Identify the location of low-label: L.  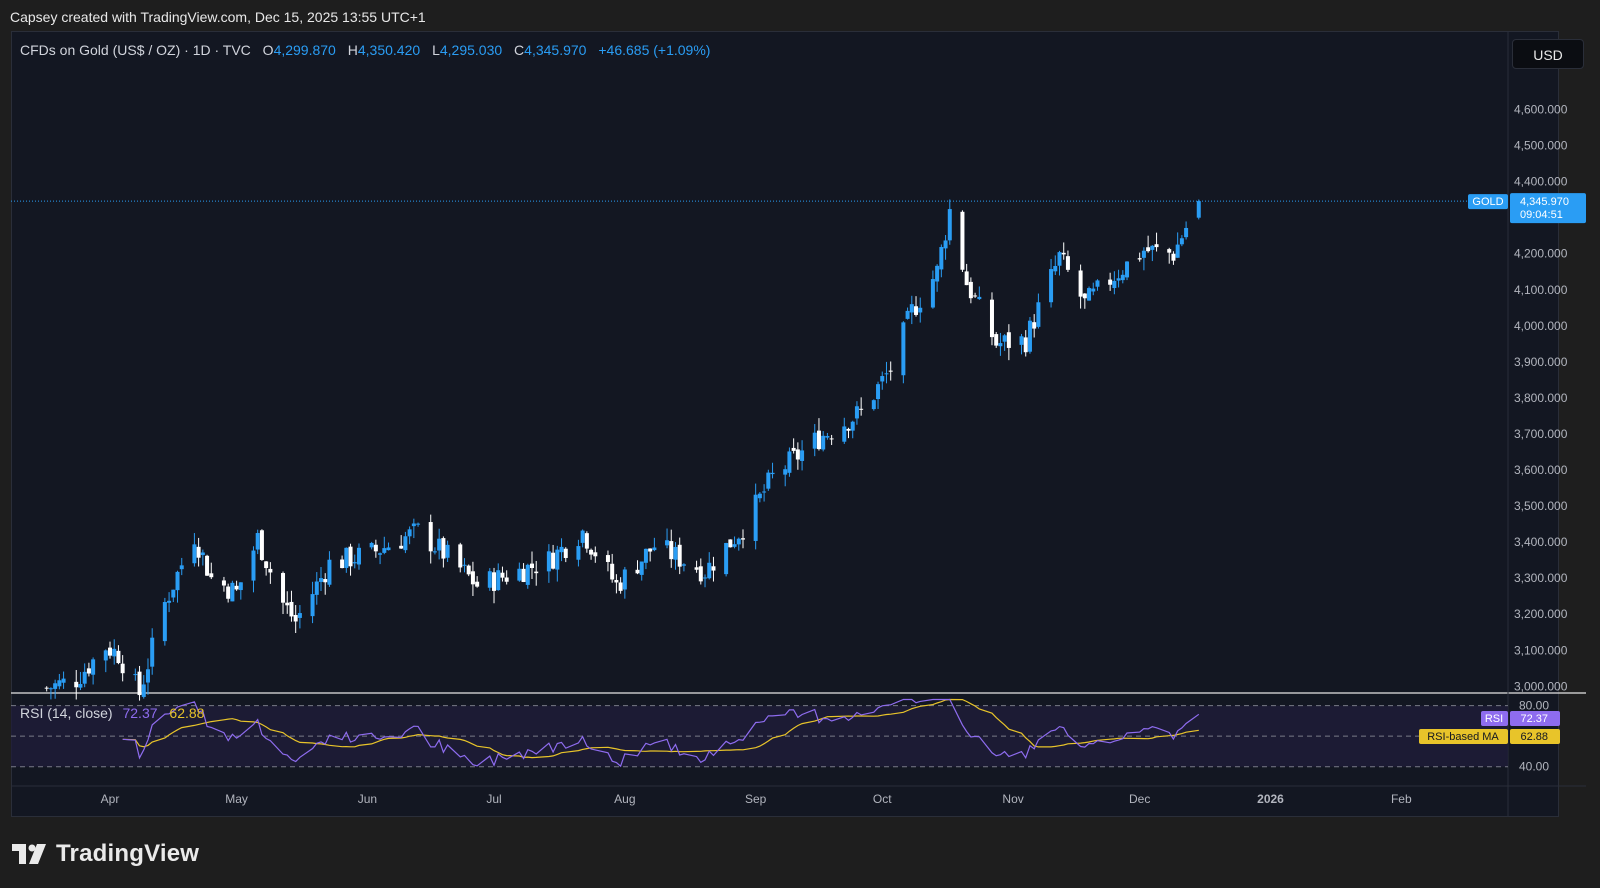
(436, 50).